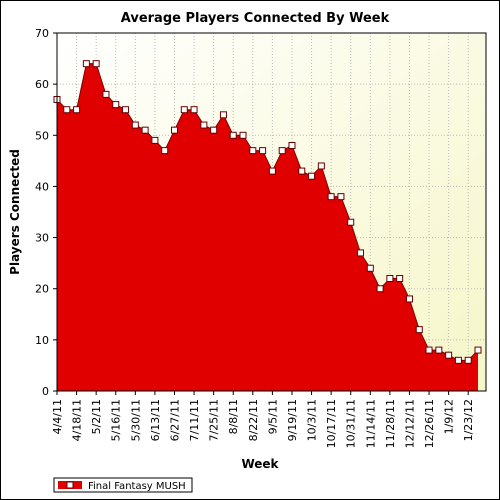  I want to click on x-tick-label: 10/31/11, so click(351, 423).